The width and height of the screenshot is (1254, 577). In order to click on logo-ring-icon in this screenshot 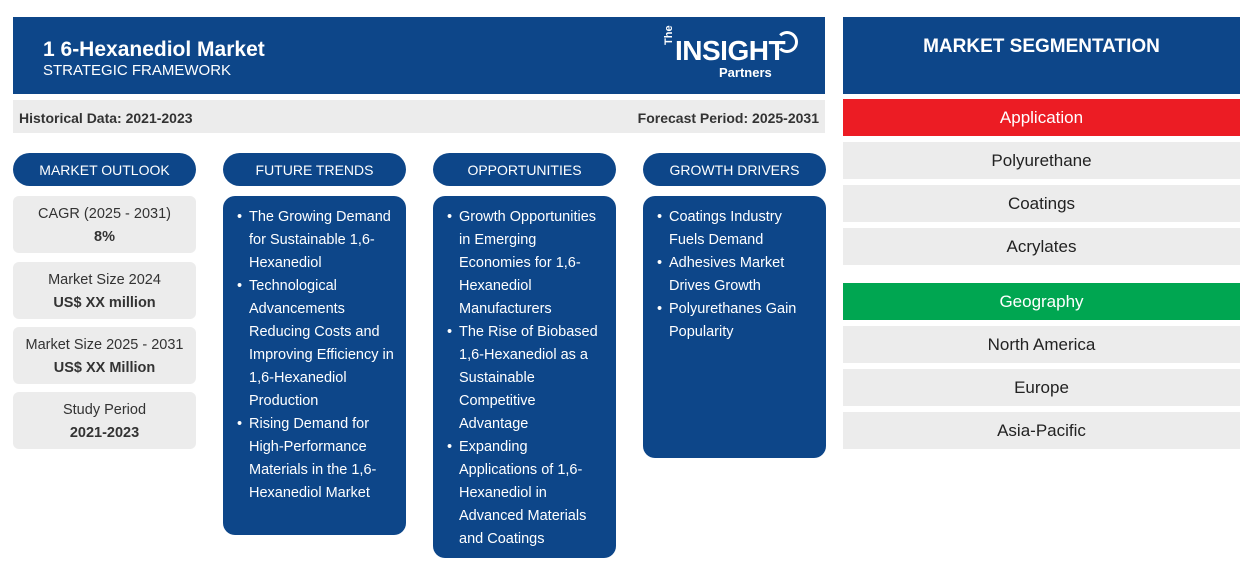, I will do `click(787, 42)`.